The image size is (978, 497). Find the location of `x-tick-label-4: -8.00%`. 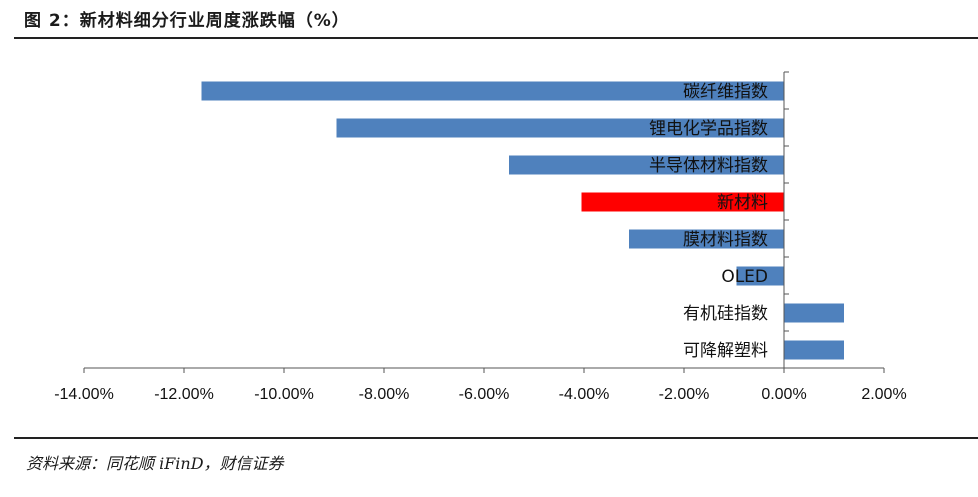

x-tick-label-4: -8.00% is located at coordinates (384, 394).